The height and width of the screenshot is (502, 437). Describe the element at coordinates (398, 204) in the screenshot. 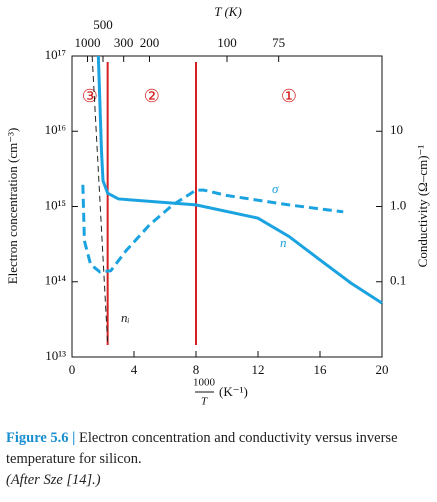

I see `y2-tick-label: 1.0` at that location.